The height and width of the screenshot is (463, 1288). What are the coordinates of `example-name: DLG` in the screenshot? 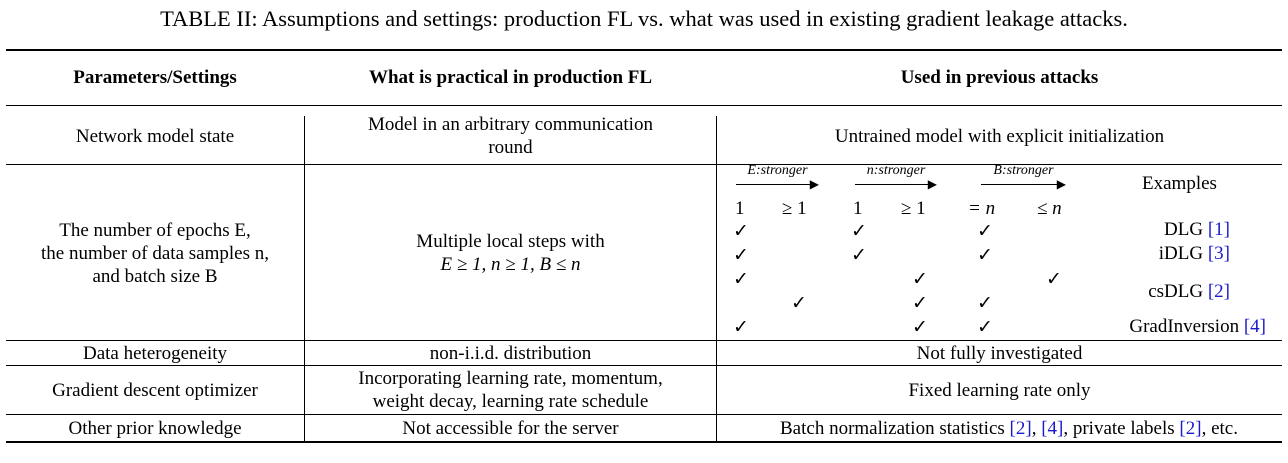 It's located at (1184, 229).